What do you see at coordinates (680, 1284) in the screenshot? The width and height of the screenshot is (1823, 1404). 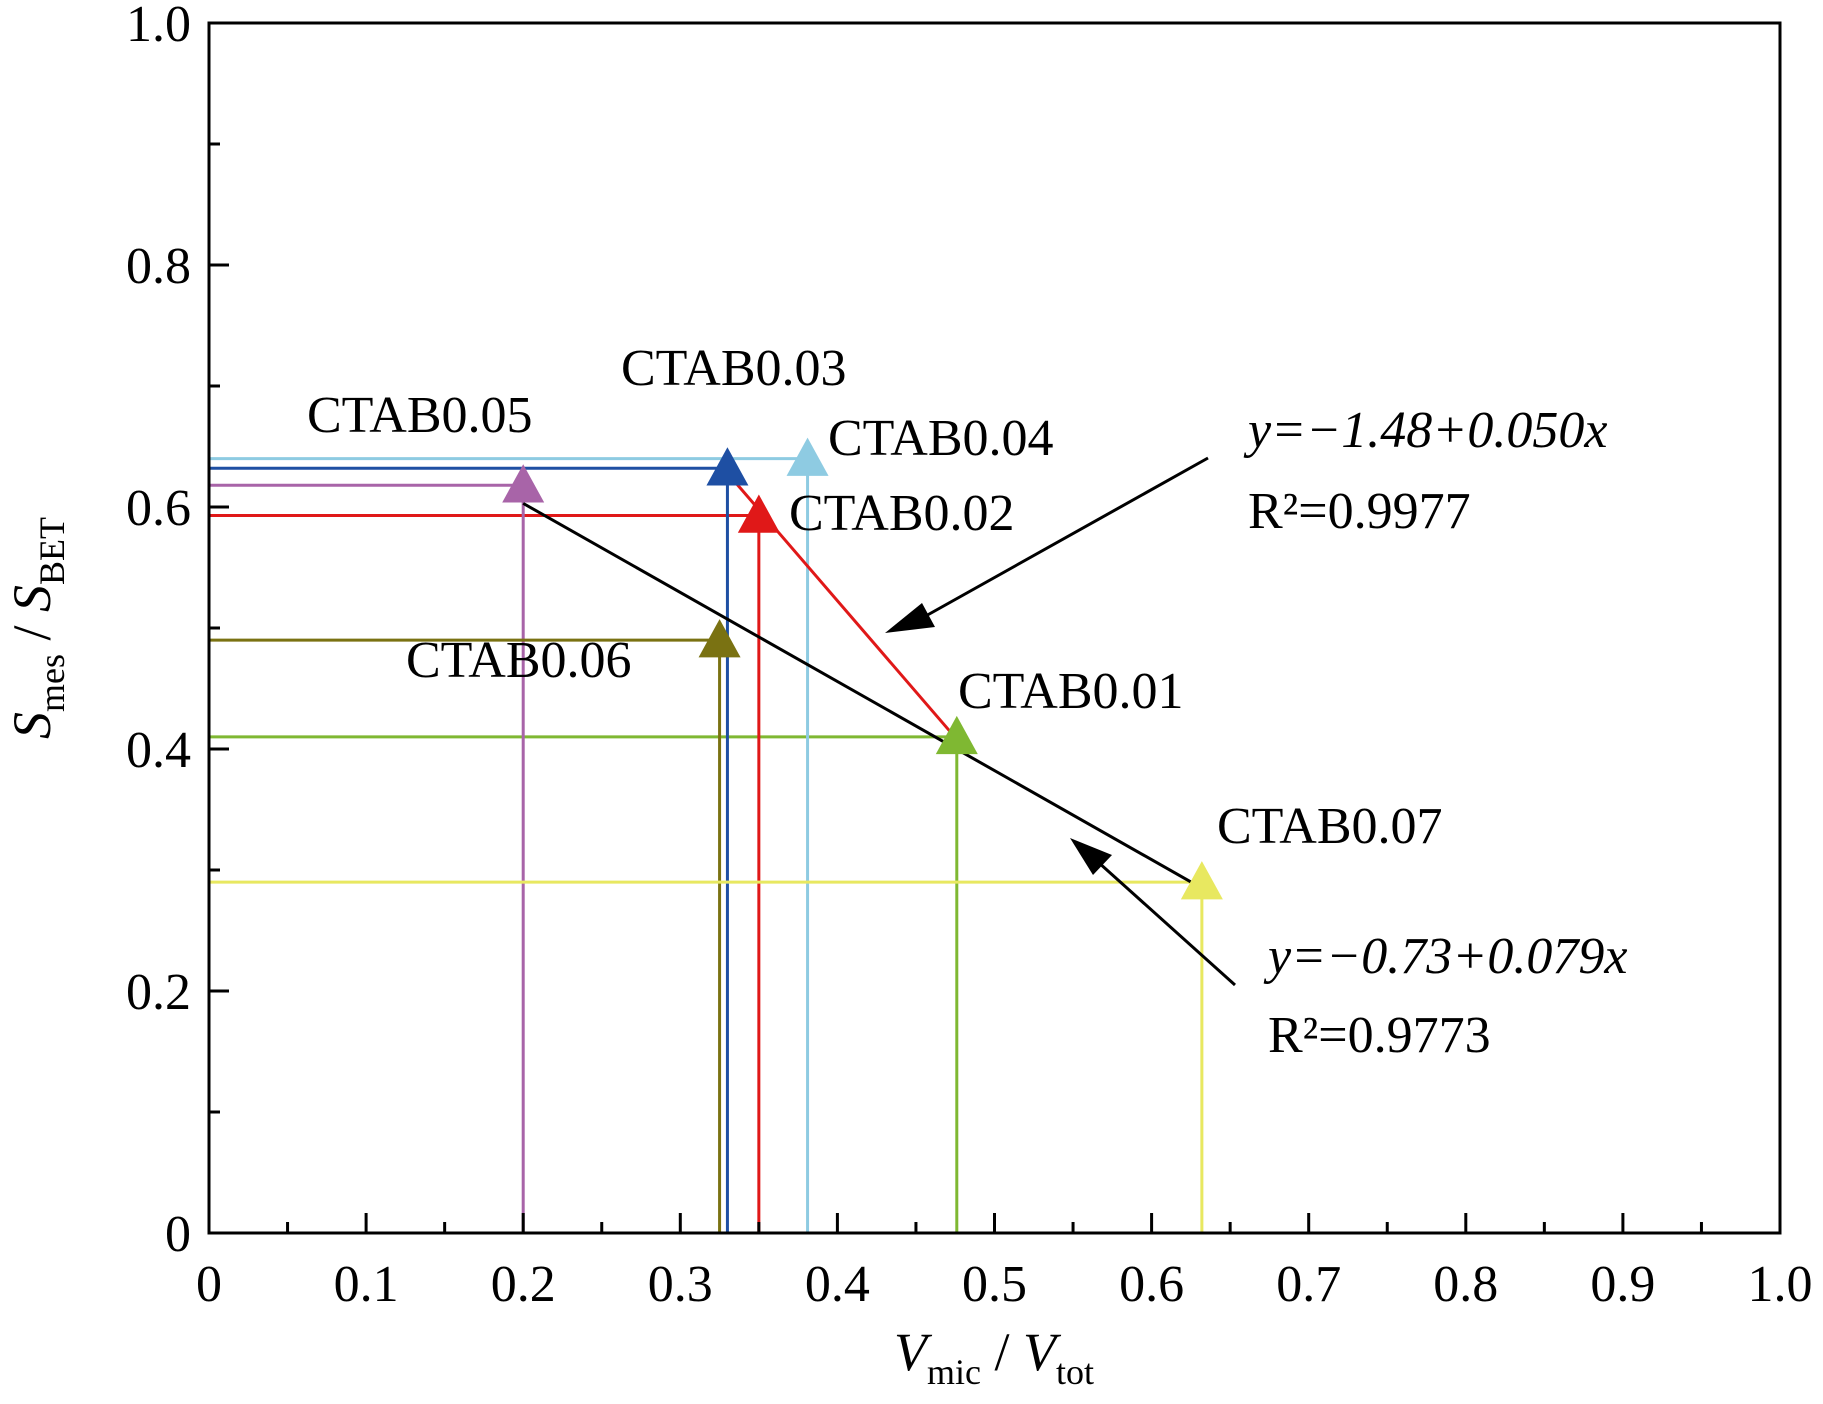 I see `x-tick-label: 0.3` at bounding box center [680, 1284].